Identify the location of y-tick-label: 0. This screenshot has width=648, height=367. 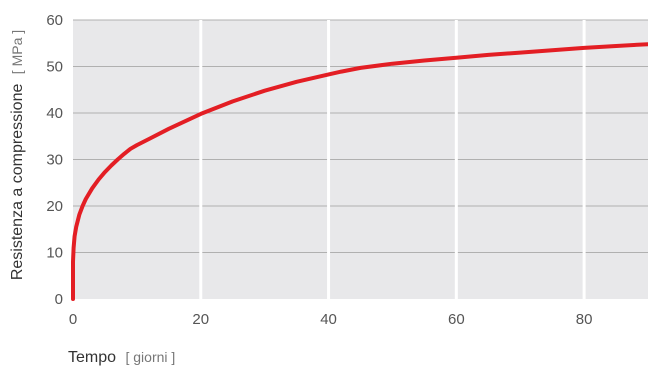
(59, 299).